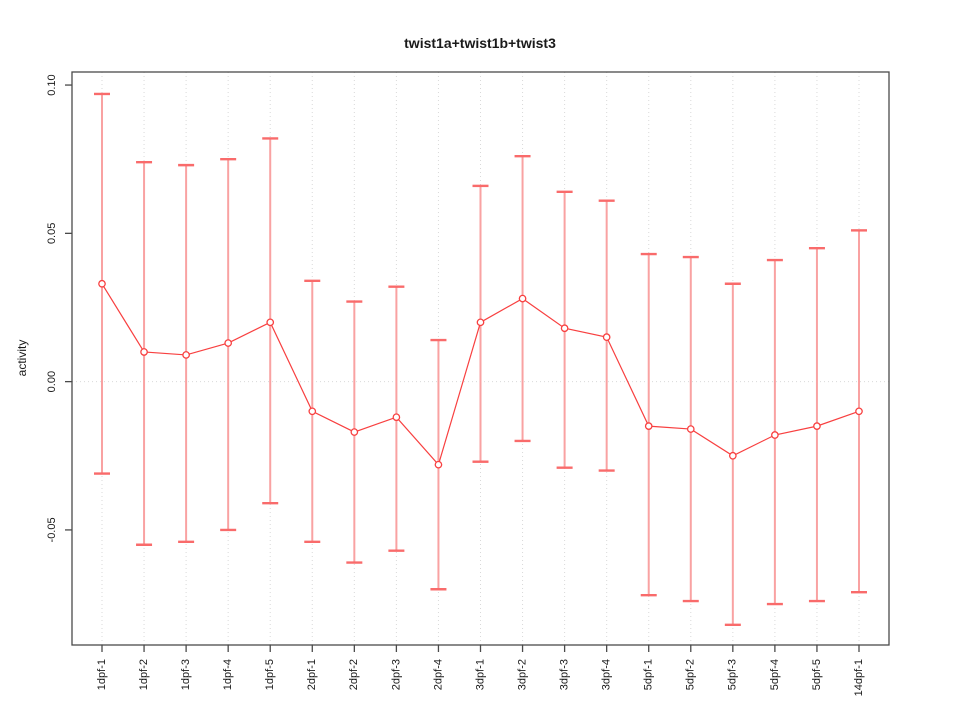 Image resolution: width=960 pixels, height=720 pixels. Describe the element at coordinates (649, 674) in the screenshot. I see `x-tick-label: 5dpf-1` at that location.